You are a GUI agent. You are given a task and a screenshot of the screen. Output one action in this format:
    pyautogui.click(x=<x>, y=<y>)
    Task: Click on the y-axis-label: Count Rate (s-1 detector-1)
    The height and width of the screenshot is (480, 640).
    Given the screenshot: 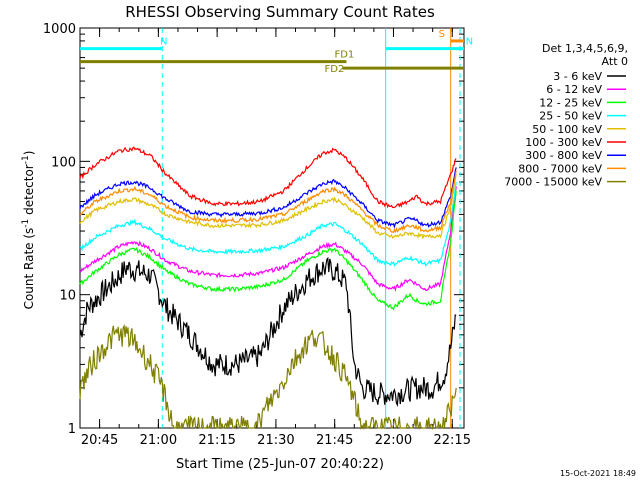 What is the action you would take?
    pyautogui.click(x=28, y=230)
    